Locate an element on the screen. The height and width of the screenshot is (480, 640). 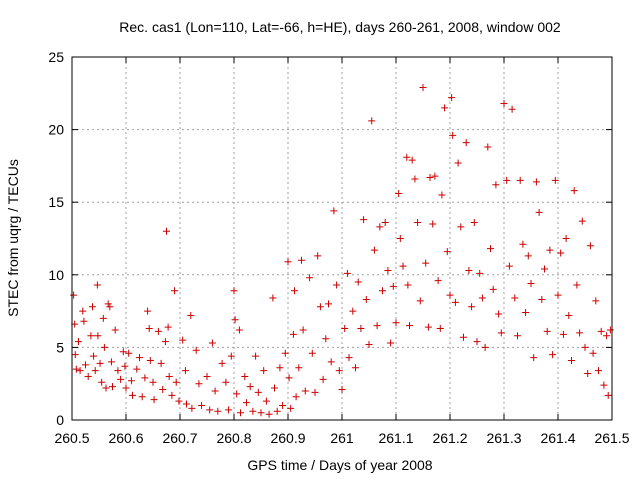
x-tick-label: 261.2 is located at coordinates (449, 438).